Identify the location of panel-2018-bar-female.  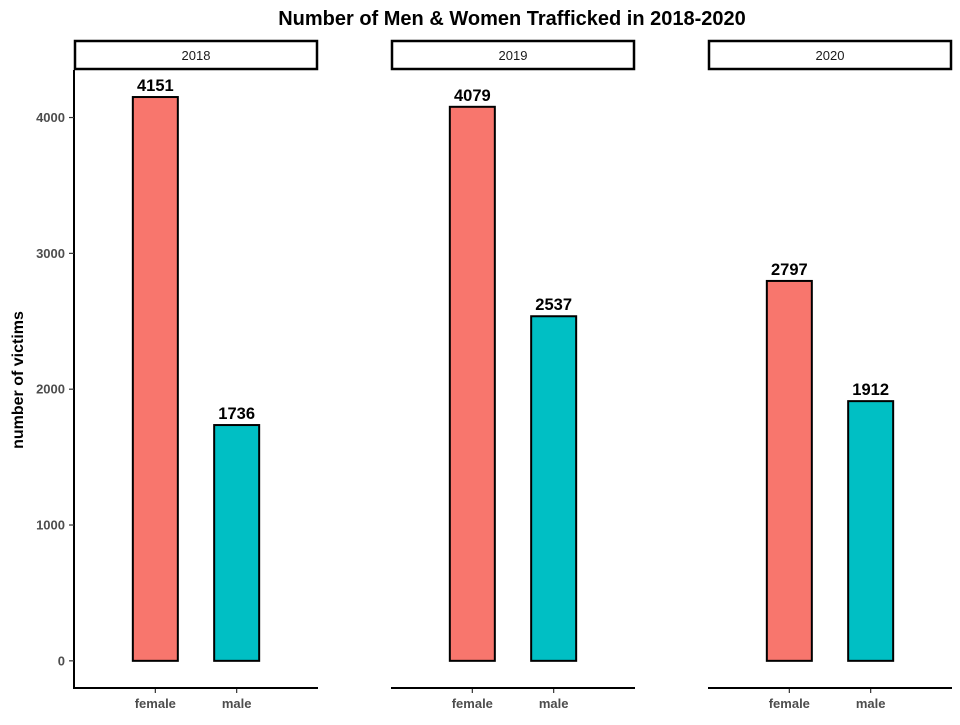
(155, 379).